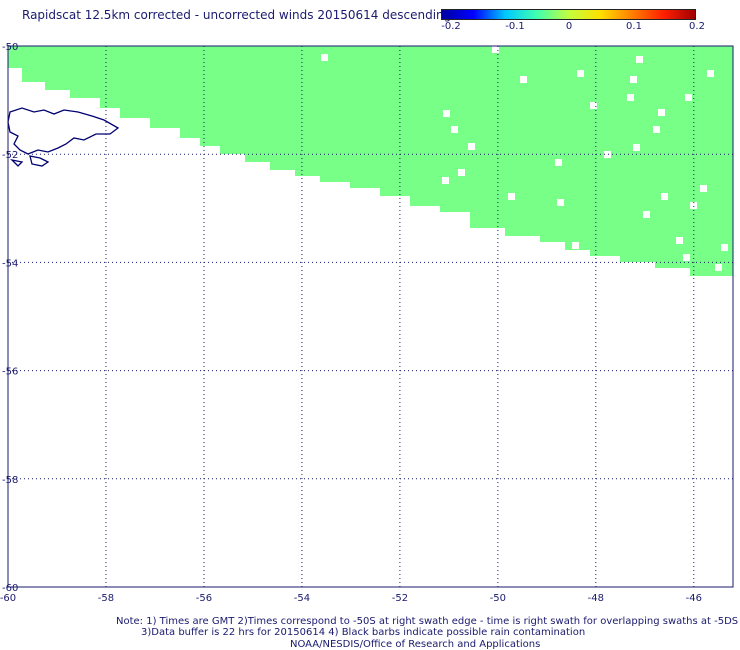  Describe the element at coordinates (10, 318) in the screenshot. I see `latitude-labels: -50 -52 -54 -56 -58 -60` at that location.